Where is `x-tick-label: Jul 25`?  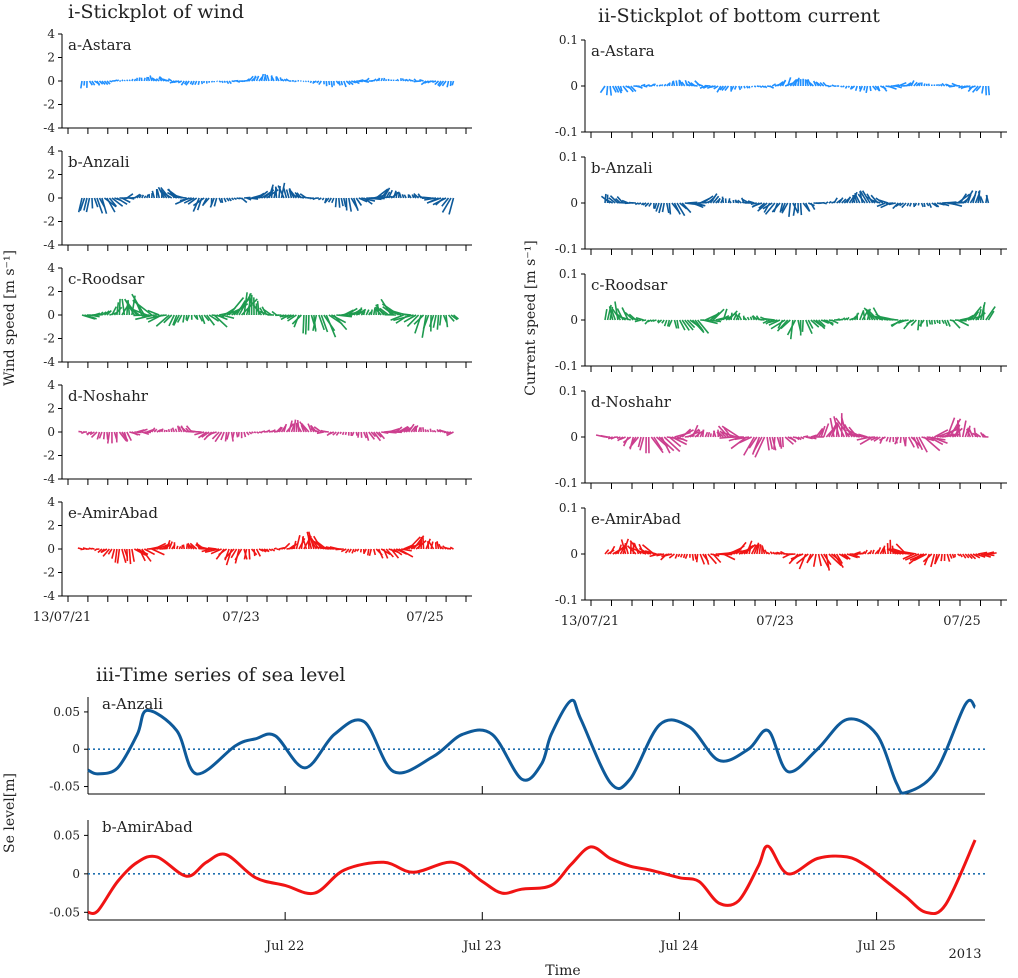 x-tick-label: Jul 25 is located at coordinates (875, 946).